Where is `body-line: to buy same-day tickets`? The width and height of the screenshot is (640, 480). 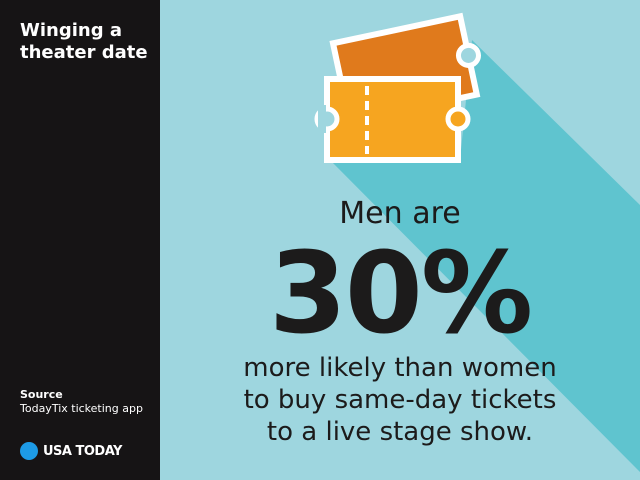
body-line: to buy same-day tickets is located at coordinates (400, 400).